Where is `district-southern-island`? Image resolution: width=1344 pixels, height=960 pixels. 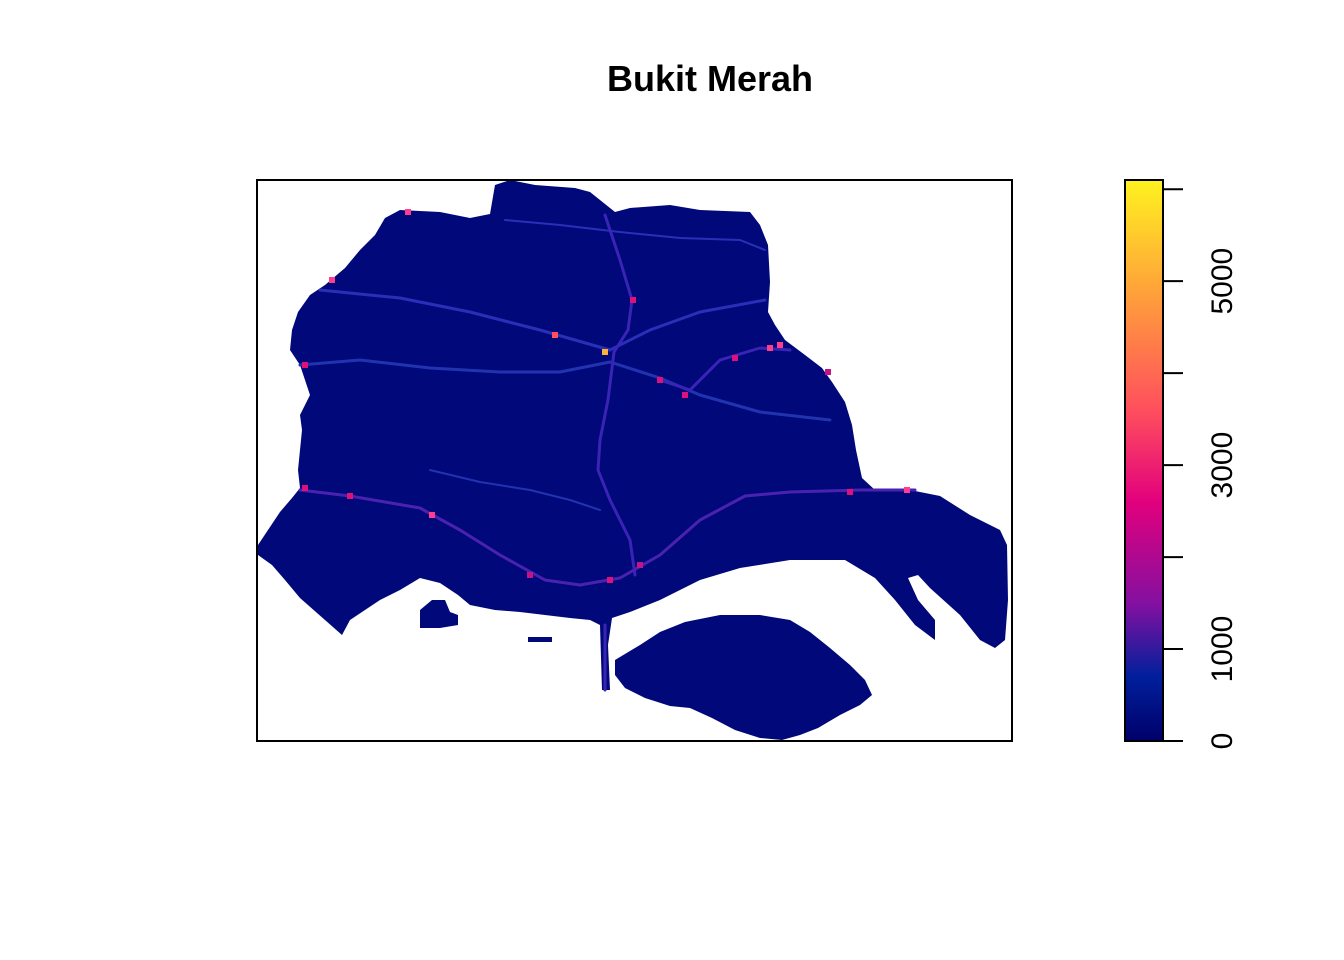 district-southern-island is located at coordinates (743, 677).